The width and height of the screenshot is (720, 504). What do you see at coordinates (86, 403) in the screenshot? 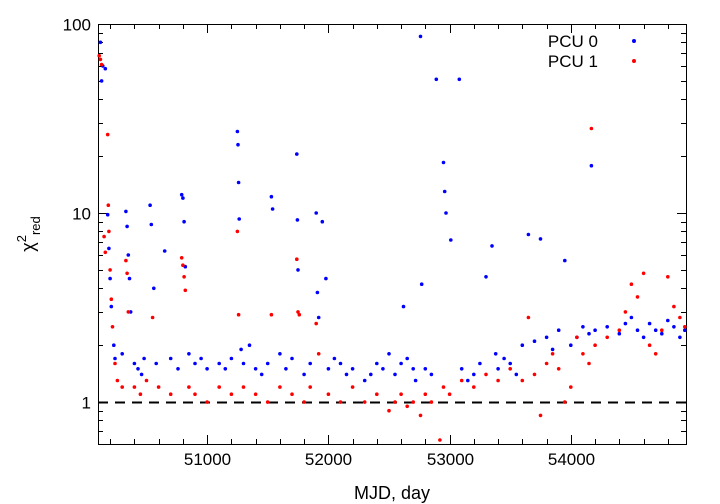
I see `y-tick-label: 1` at bounding box center [86, 403].